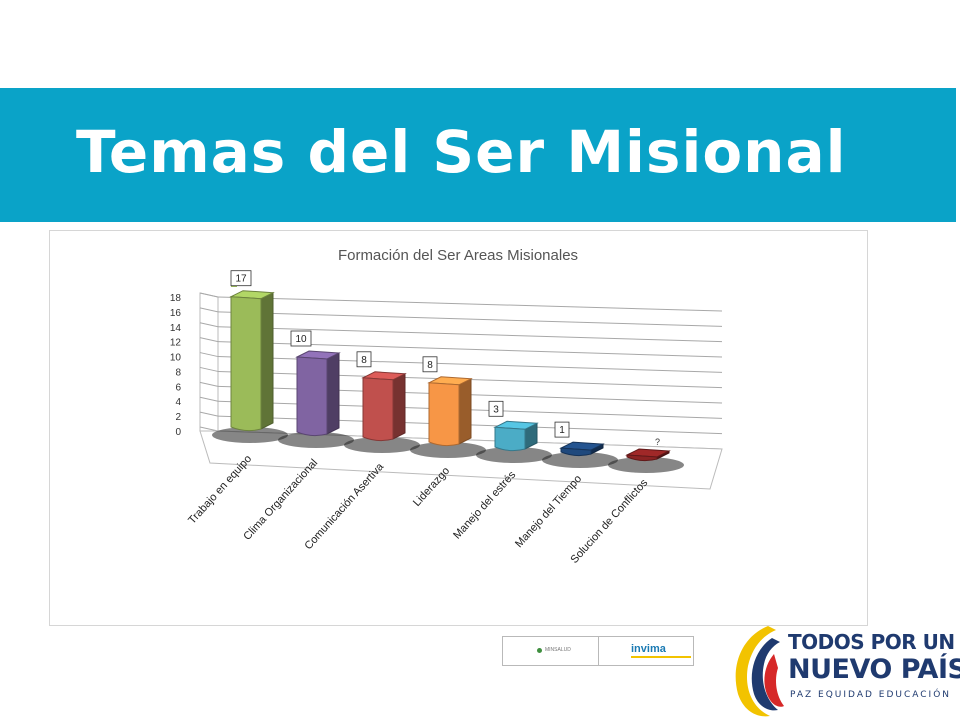  I want to click on data-label: 10, so click(301, 339).